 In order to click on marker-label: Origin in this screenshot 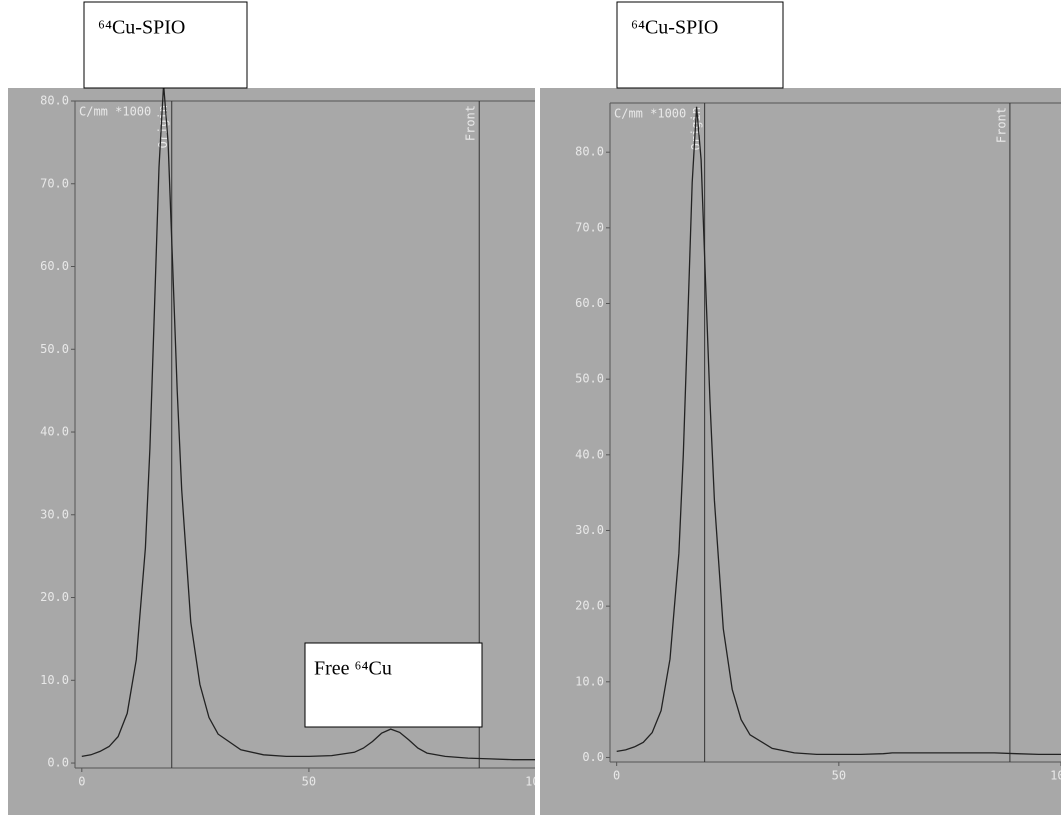, I will do `click(163, 126)`.